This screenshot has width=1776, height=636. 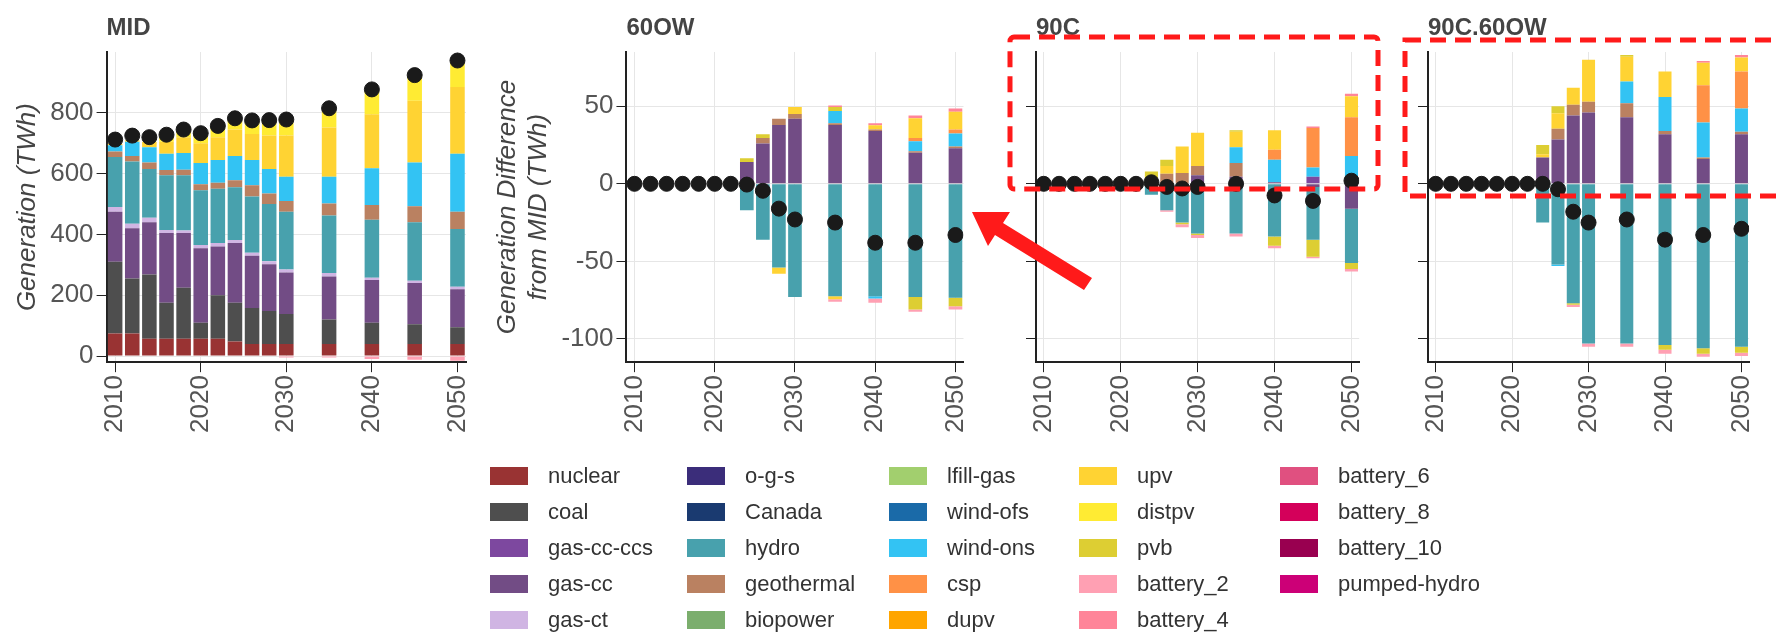 What do you see at coordinates (971, 620) in the screenshot?
I see `legend-label: dupv` at bounding box center [971, 620].